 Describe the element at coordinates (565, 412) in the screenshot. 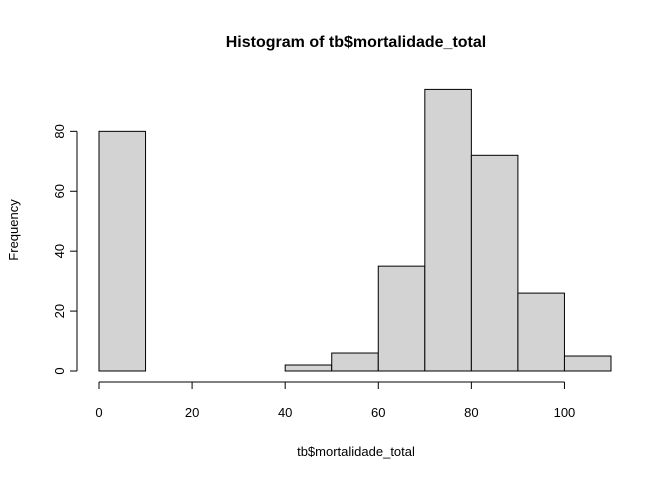

I see `x-tick-label-100: 100` at that location.